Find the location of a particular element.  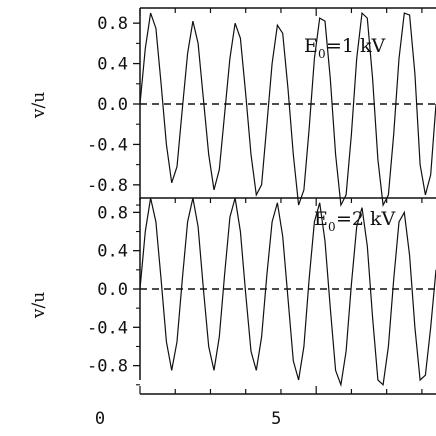

bottom-x-tick-label: 0 is located at coordinates (100, 419).